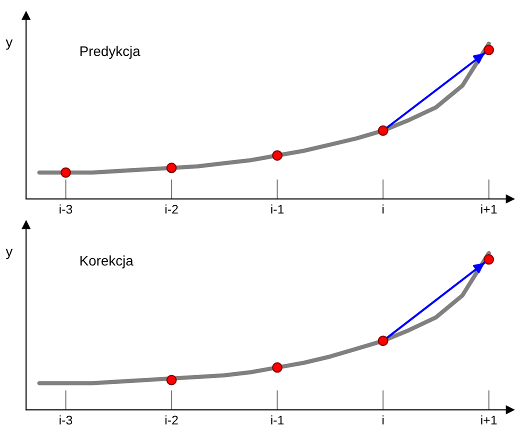 The height and width of the screenshot is (426, 522). Describe the element at coordinates (107, 261) in the screenshot. I see `annotation: Korekcja` at that location.